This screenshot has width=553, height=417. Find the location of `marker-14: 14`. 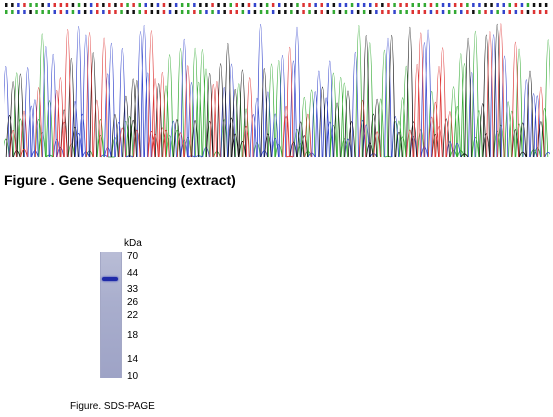

marker-14: 14 is located at coordinates (133, 359).